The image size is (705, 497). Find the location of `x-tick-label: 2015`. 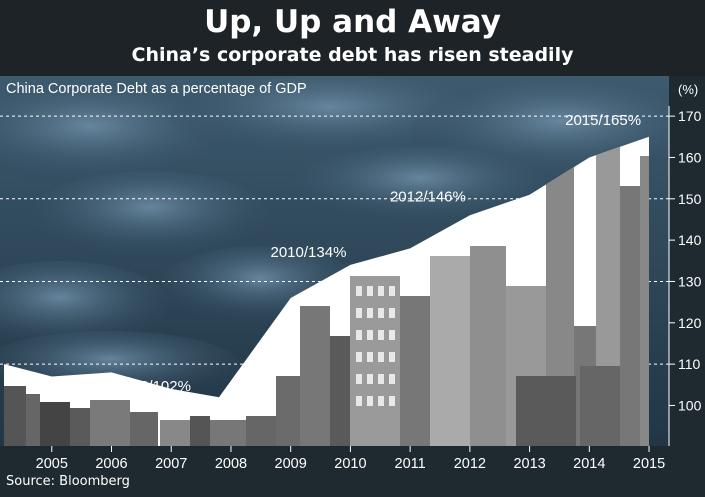

x-tick-label: 2015 is located at coordinates (649, 464).